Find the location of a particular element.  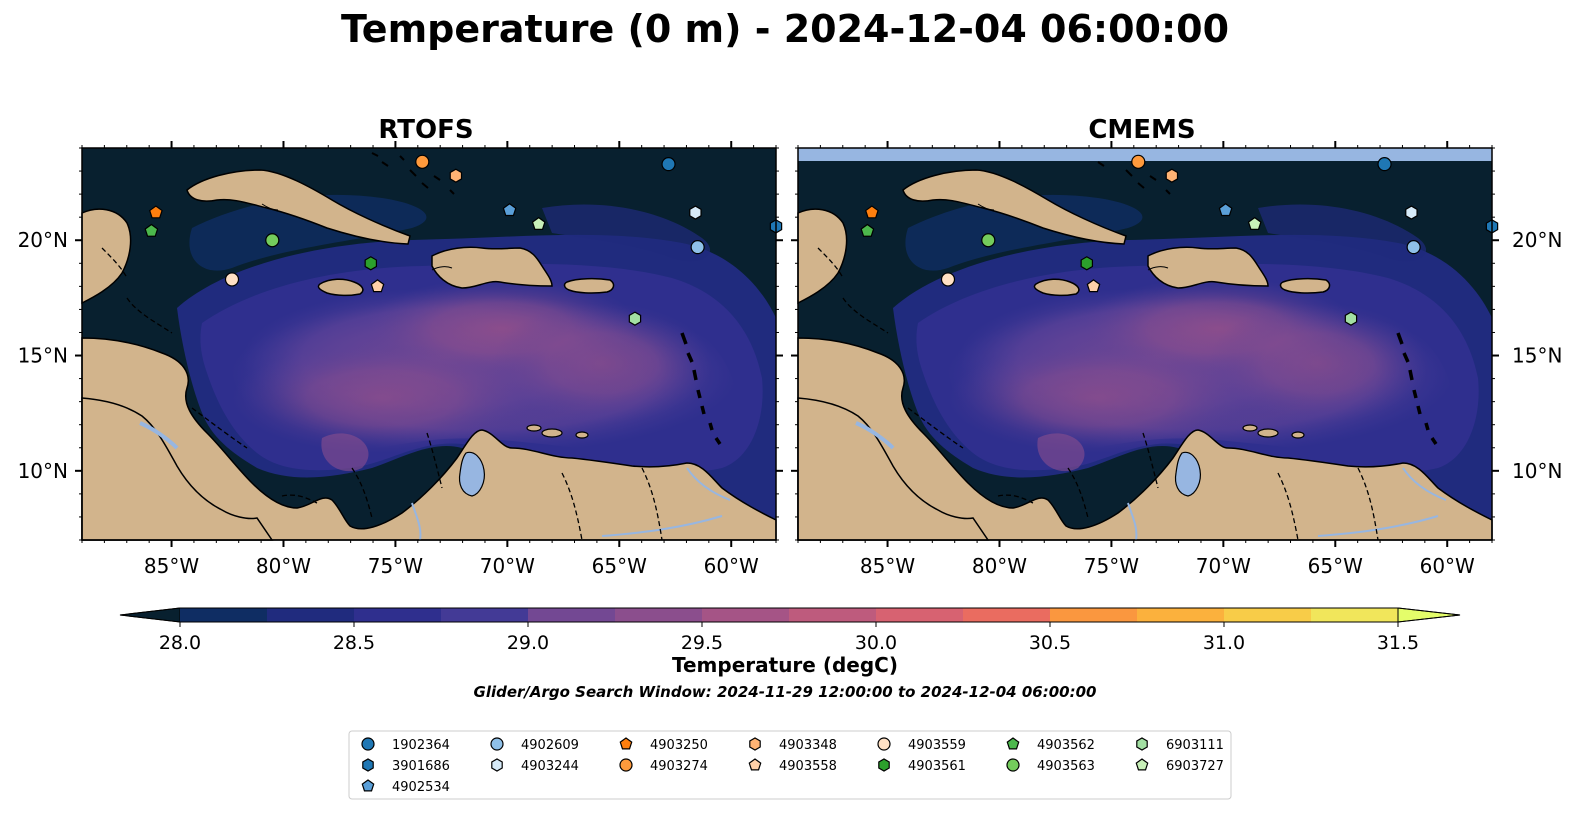

legend-item: 4903559 is located at coordinates (921, 745).